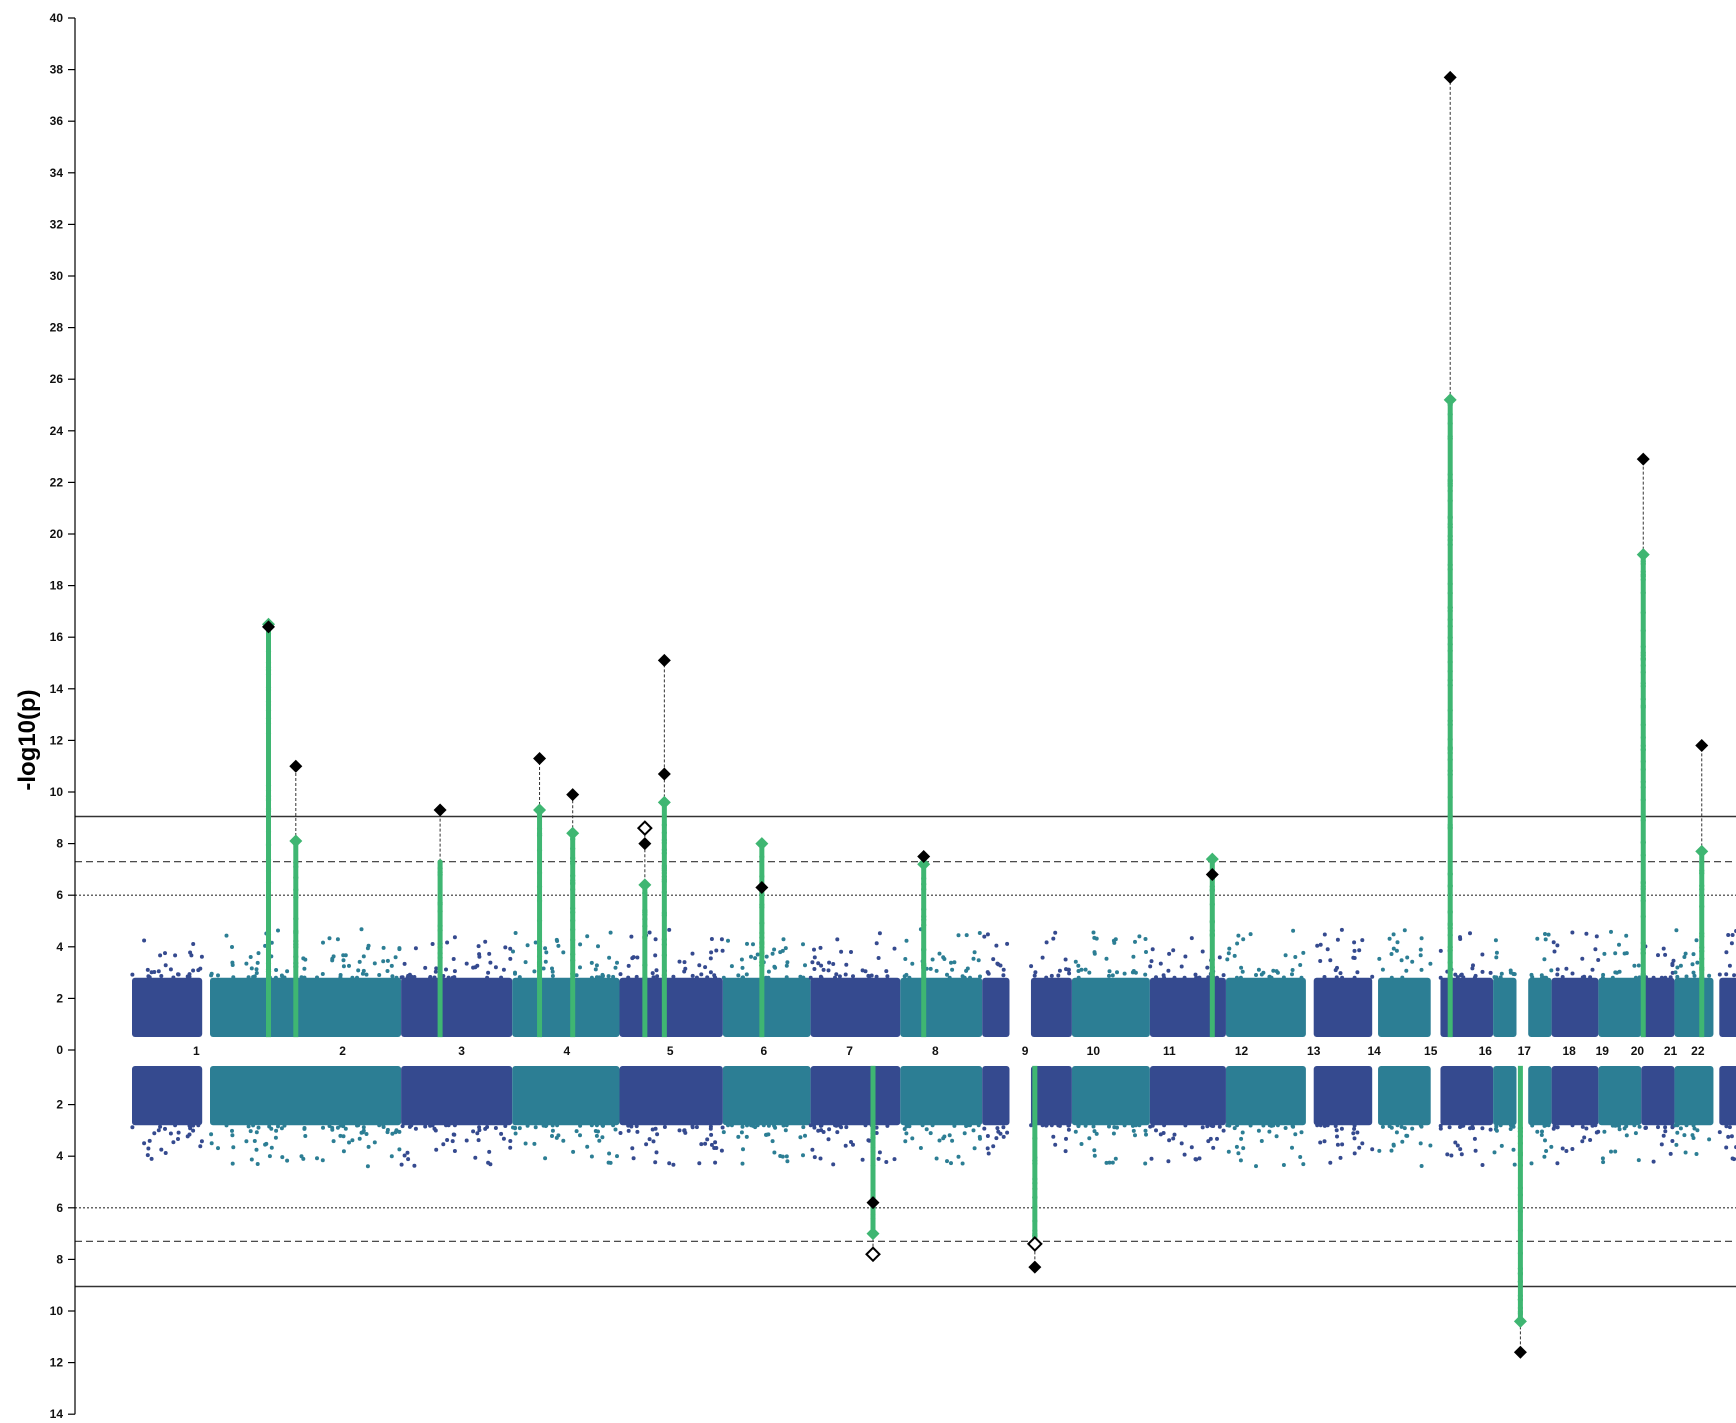 This screenshot has height=1423, width=1736. Describe the element at coordinates (935, 1051) in the screenshot. I see `chromosome-label: 8` at that location.